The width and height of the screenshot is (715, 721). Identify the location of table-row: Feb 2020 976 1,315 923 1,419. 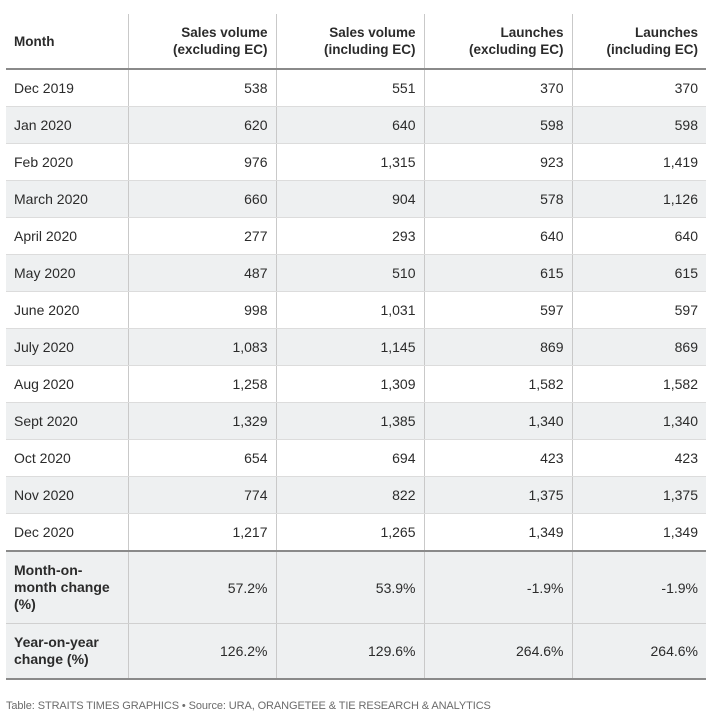
(356, 162).